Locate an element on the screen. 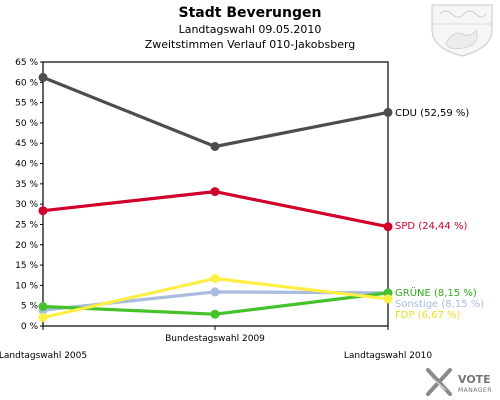 The image size is (500, 400). y-tick-label: 25 % is located at coordinates (26, 225).